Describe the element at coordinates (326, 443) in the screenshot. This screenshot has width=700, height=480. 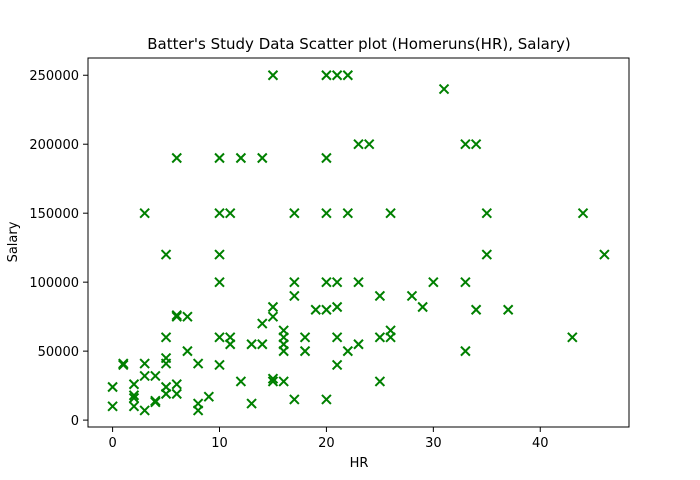
I see `x-tick-label: 20` at that location.